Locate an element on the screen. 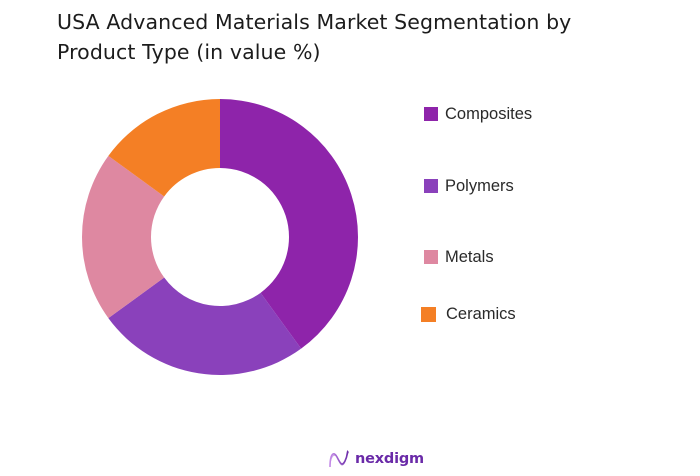 Image resolution: width=700 pixels, height=476 pixels. donut-slice-composites is located at coordinates (289, 224).